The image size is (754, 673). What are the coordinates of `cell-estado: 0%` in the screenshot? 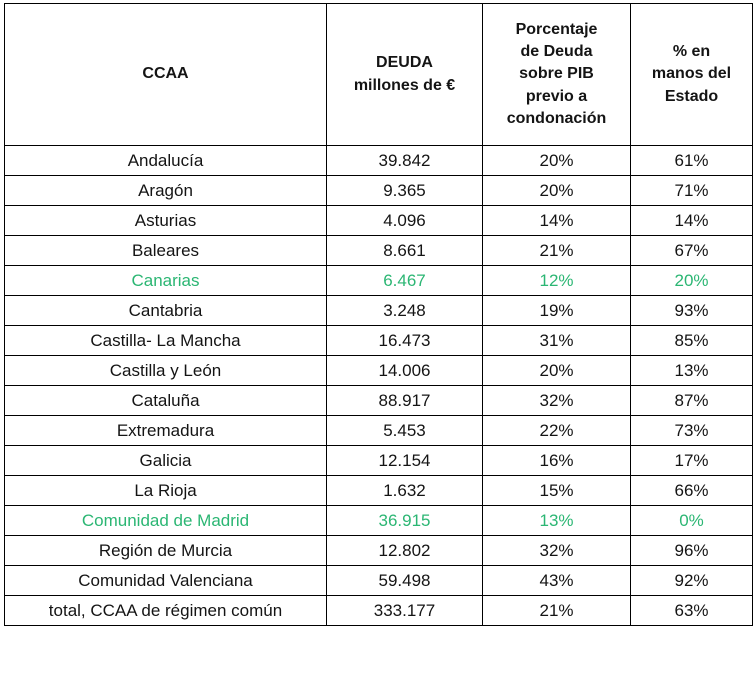 It's located at (691, 520).